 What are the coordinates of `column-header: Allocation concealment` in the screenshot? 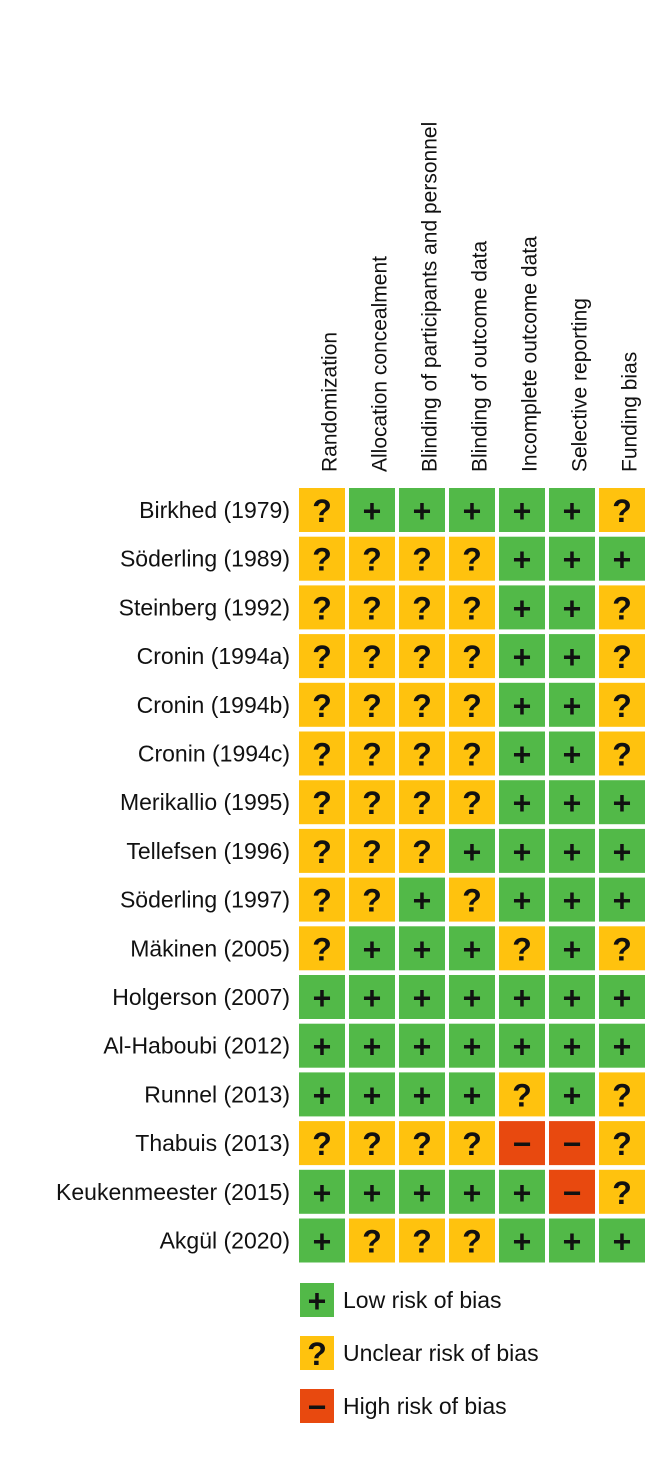 It's located at (380, 364).